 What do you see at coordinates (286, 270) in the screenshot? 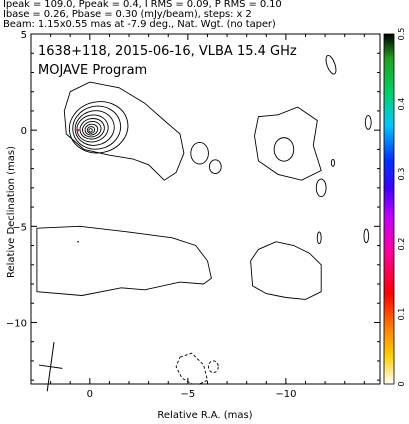
I see `contour-lower-right` at bounding box center [286, 270].